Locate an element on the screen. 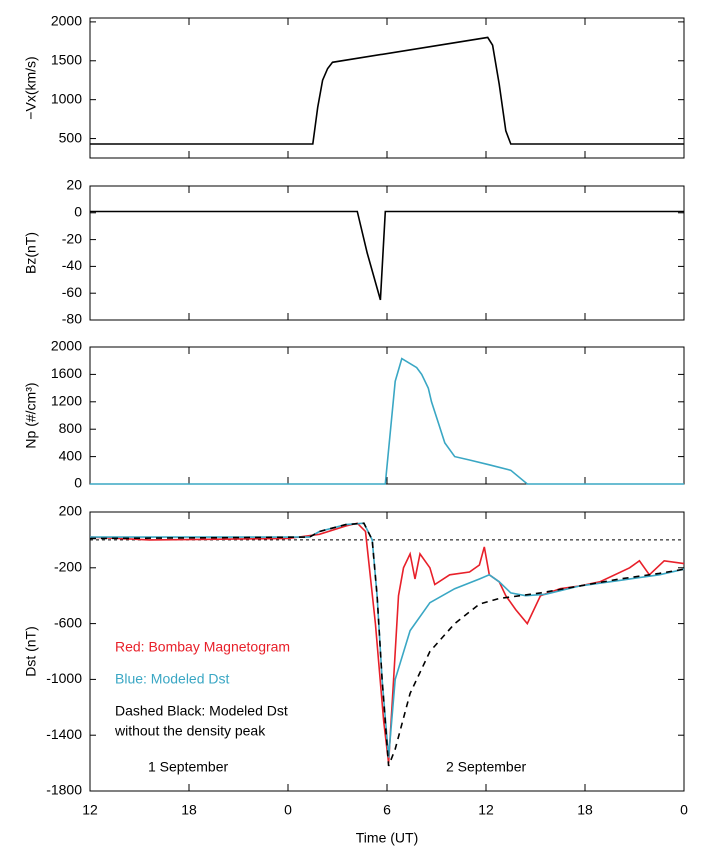 The image size is (708, 859). y-tick-label: -600 is located at coordinates (68, 622).